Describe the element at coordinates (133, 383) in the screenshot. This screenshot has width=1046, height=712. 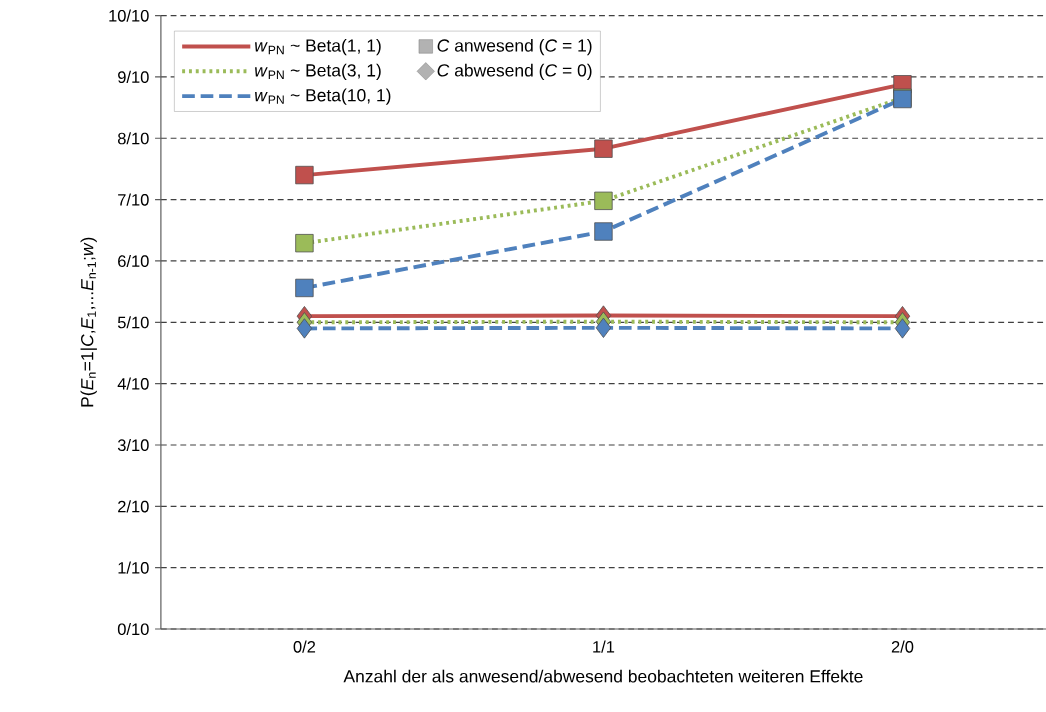
I see `y-tick-label: 4/10` at that location.